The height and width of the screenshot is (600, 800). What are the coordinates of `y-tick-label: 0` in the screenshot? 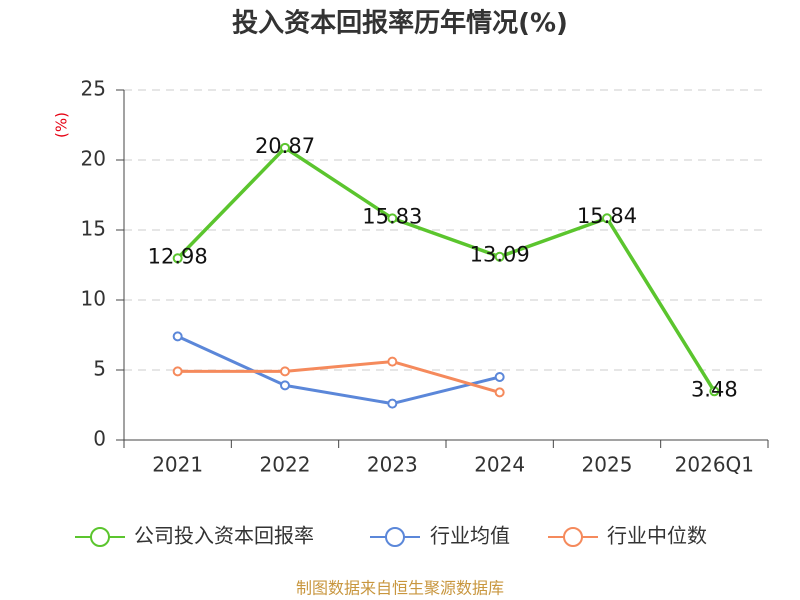 It's located at (99, 439).